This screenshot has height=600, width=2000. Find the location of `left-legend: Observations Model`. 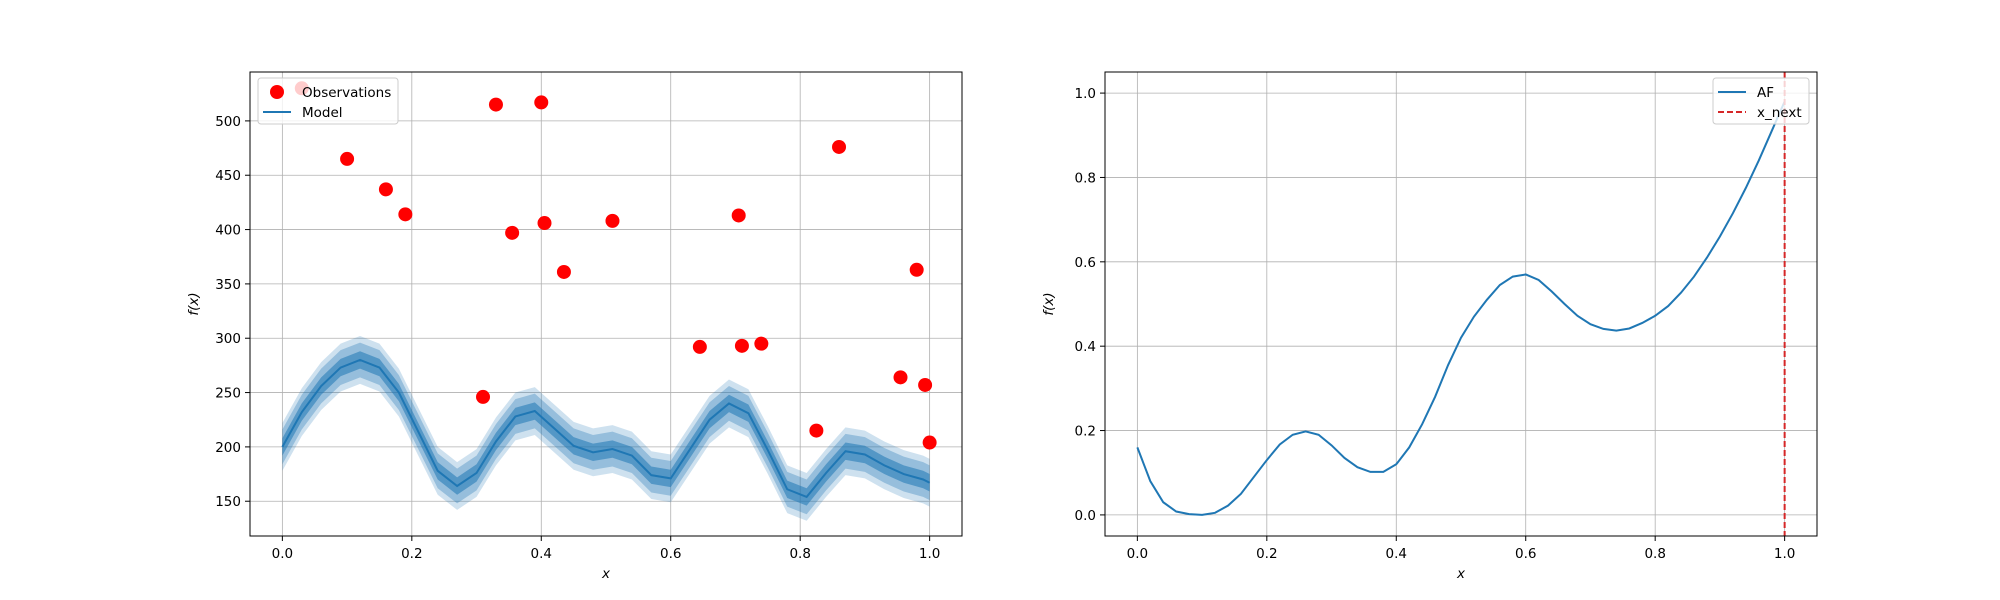

left-legend: Observations Model is located at coordinates (328, 101).